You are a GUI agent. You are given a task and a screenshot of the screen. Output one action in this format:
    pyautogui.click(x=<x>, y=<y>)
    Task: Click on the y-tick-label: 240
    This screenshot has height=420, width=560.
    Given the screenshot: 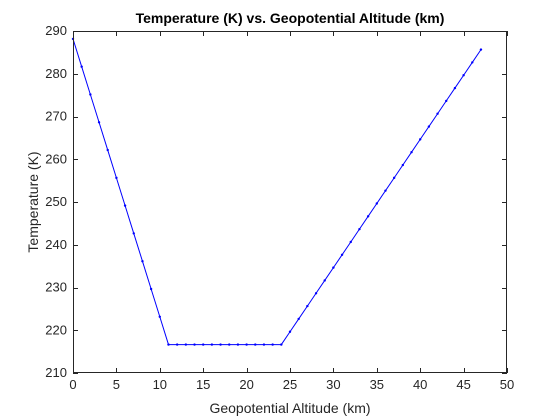 What is the action you would take?
    pyautogui.click(x=56, y=244)
    